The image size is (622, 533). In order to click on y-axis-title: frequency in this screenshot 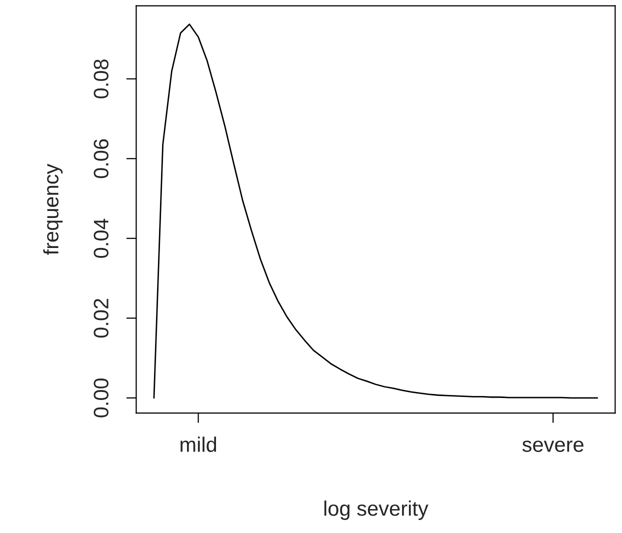, I will do `click(53, 209)`.